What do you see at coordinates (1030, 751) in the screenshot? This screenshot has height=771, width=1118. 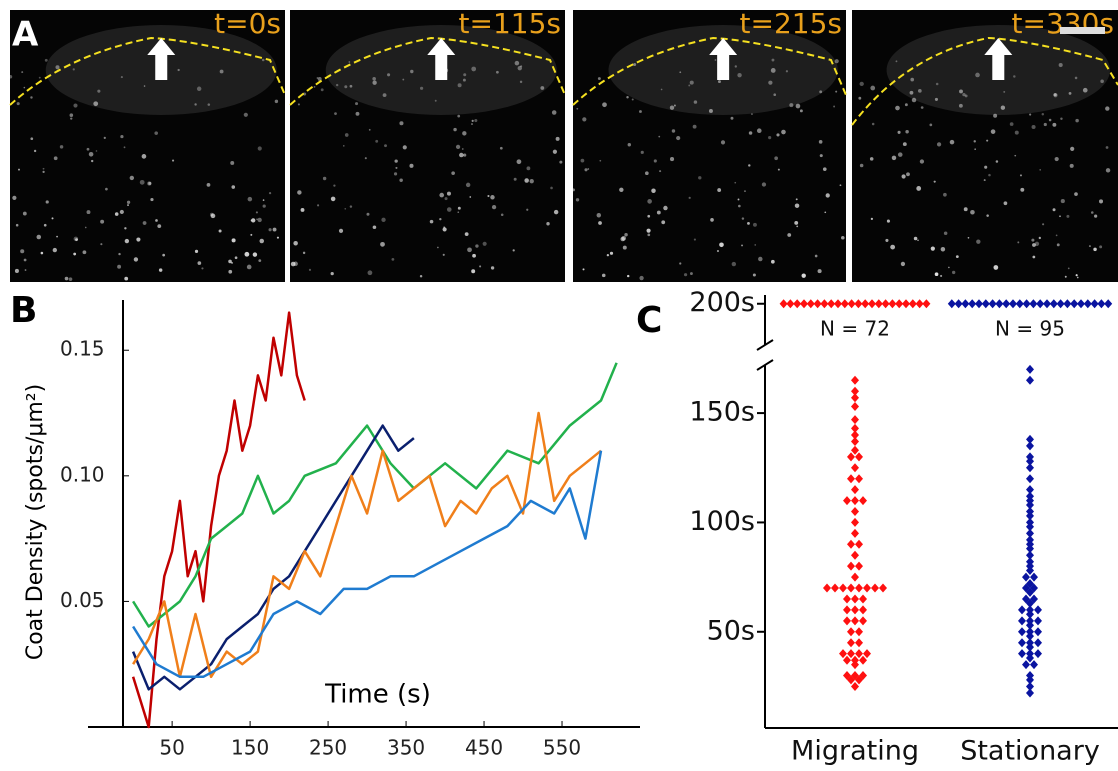 I see `x-tick-label: Stationary` at bounding box center [1030, 751].